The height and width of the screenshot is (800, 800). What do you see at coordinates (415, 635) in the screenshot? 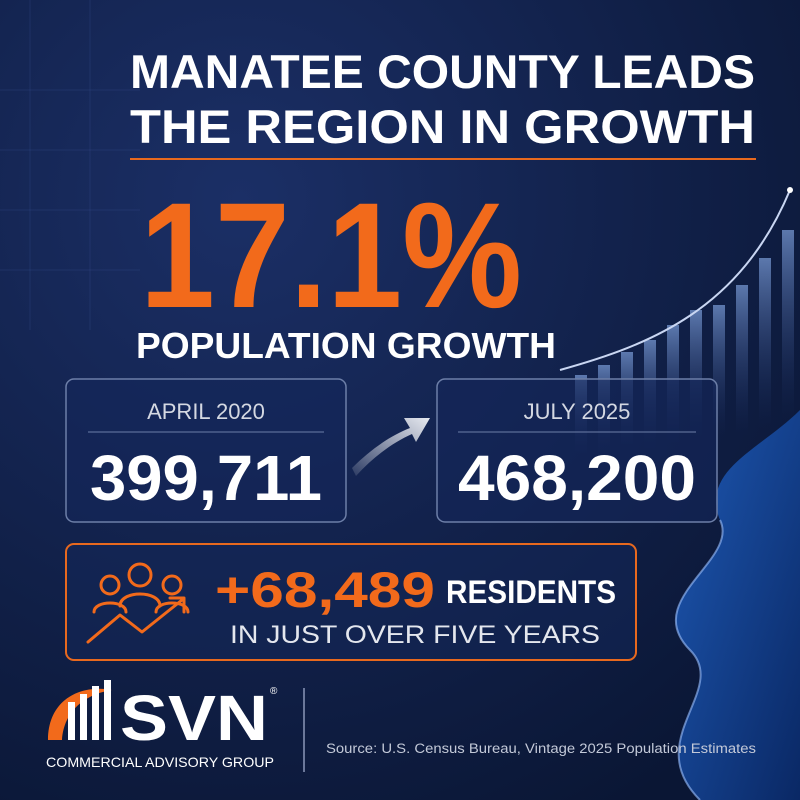
I see `highlight-note: IN JUST OVER FIVE YEARS` at bounding box center [415, 635].